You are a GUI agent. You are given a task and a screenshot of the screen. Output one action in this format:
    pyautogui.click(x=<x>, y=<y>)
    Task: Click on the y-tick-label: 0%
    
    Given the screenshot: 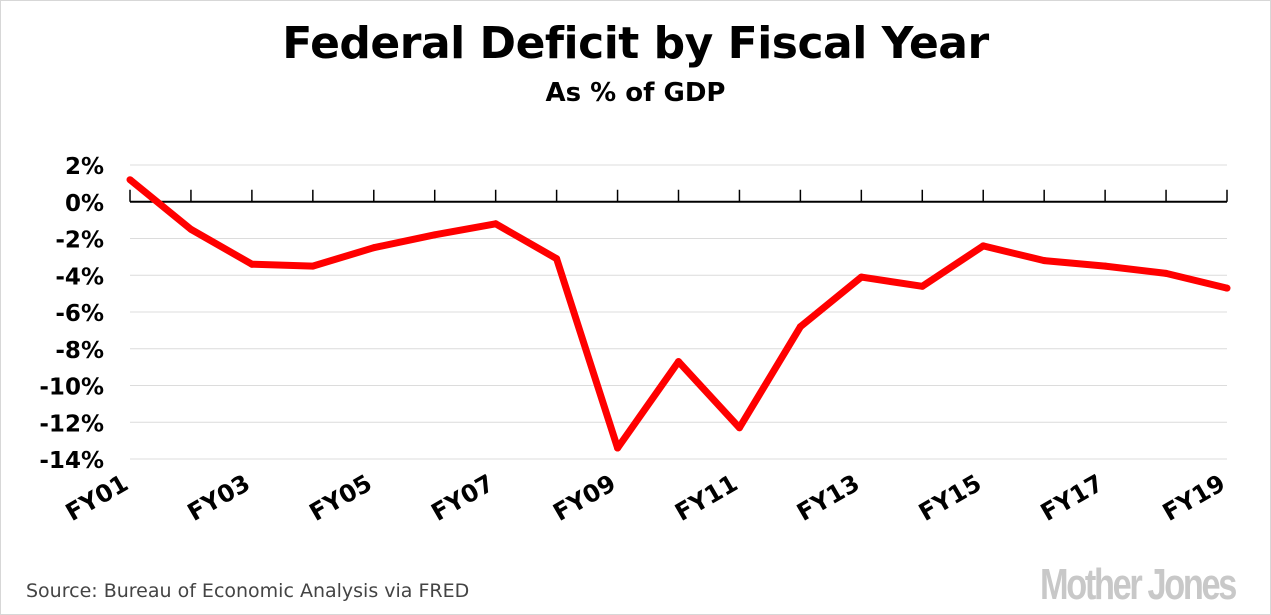 What is the action you would take?
    pyautogui.click(x=84, y=204)
    